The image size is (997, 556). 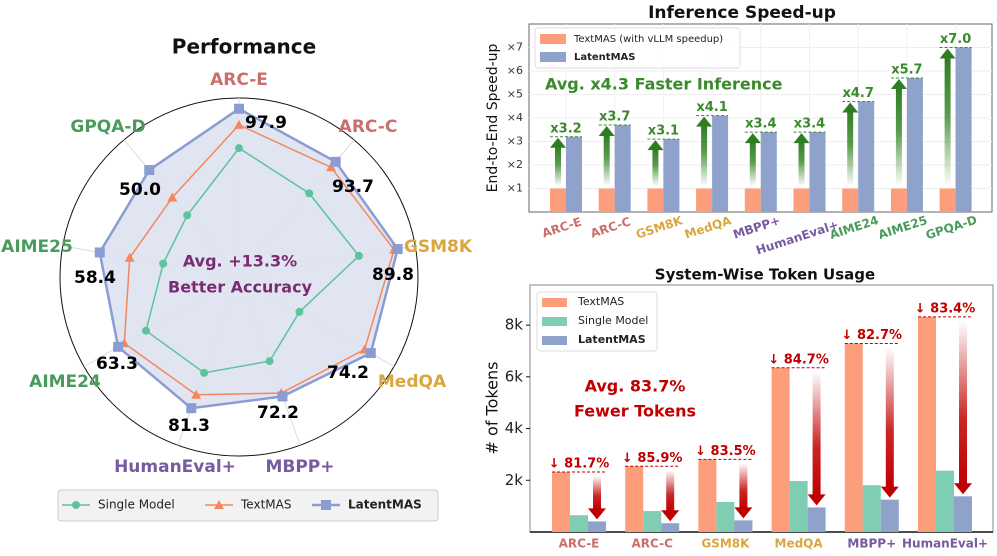 I want to click on speedup-legend: TextMAS (with vLLM speedup) LatentMAS, so click(x=637, y=48).